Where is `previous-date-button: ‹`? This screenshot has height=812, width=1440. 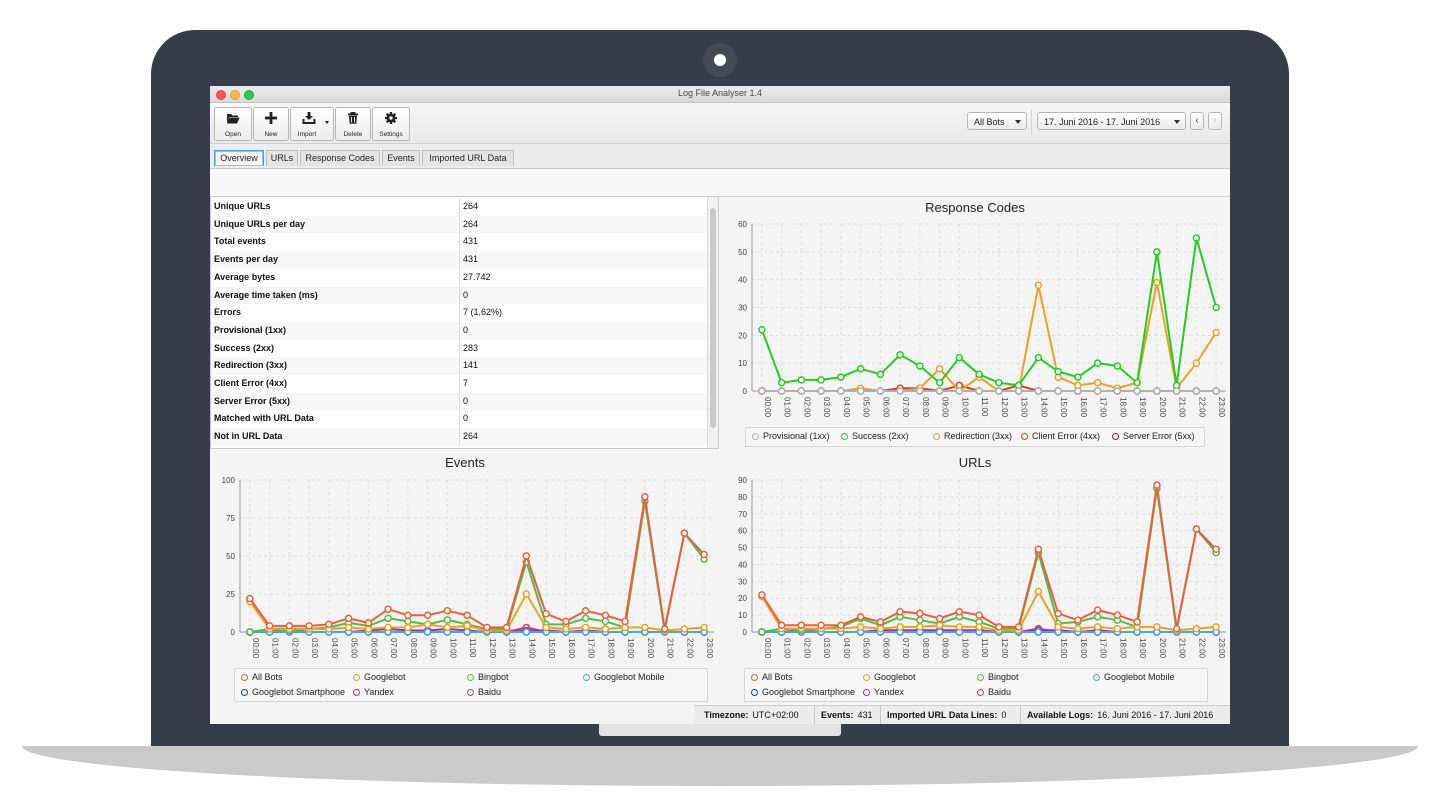 previous-date-button: ‹ is located at coordinates (1197, 121).